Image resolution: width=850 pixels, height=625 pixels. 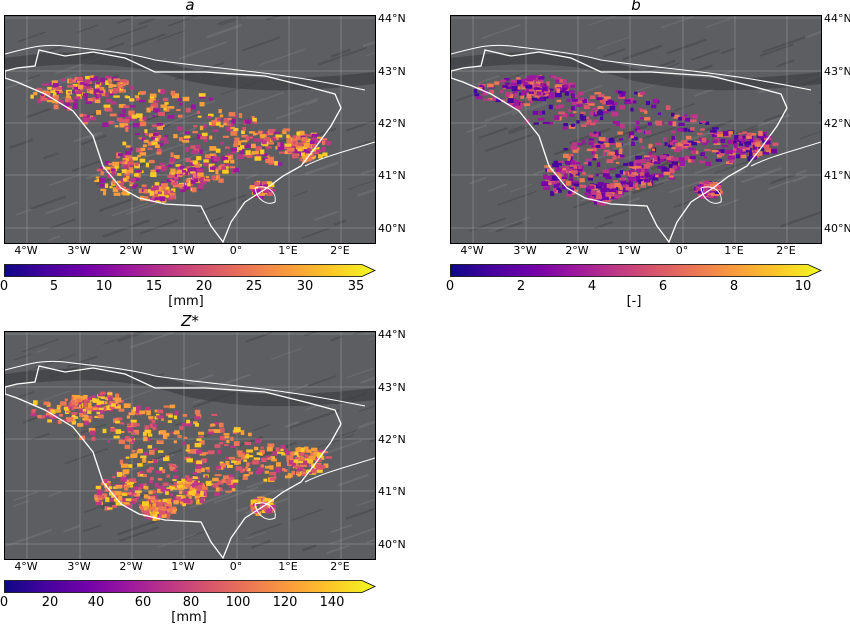 What do you see at coordinates (181, 140) in the screenshot?
I see `data-field` at bounding box center [181, 140].